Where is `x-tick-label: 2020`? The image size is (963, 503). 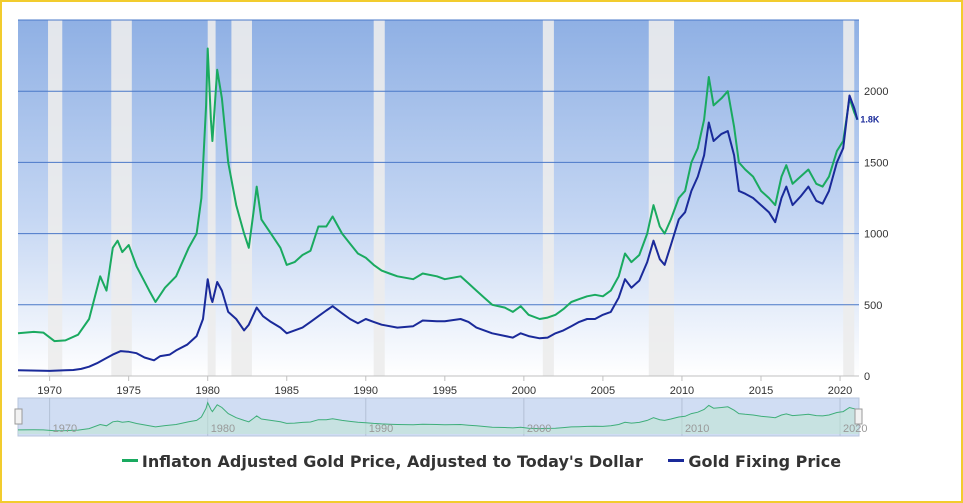
x-tick-label: 2020 is located at coordinates (840, 391).